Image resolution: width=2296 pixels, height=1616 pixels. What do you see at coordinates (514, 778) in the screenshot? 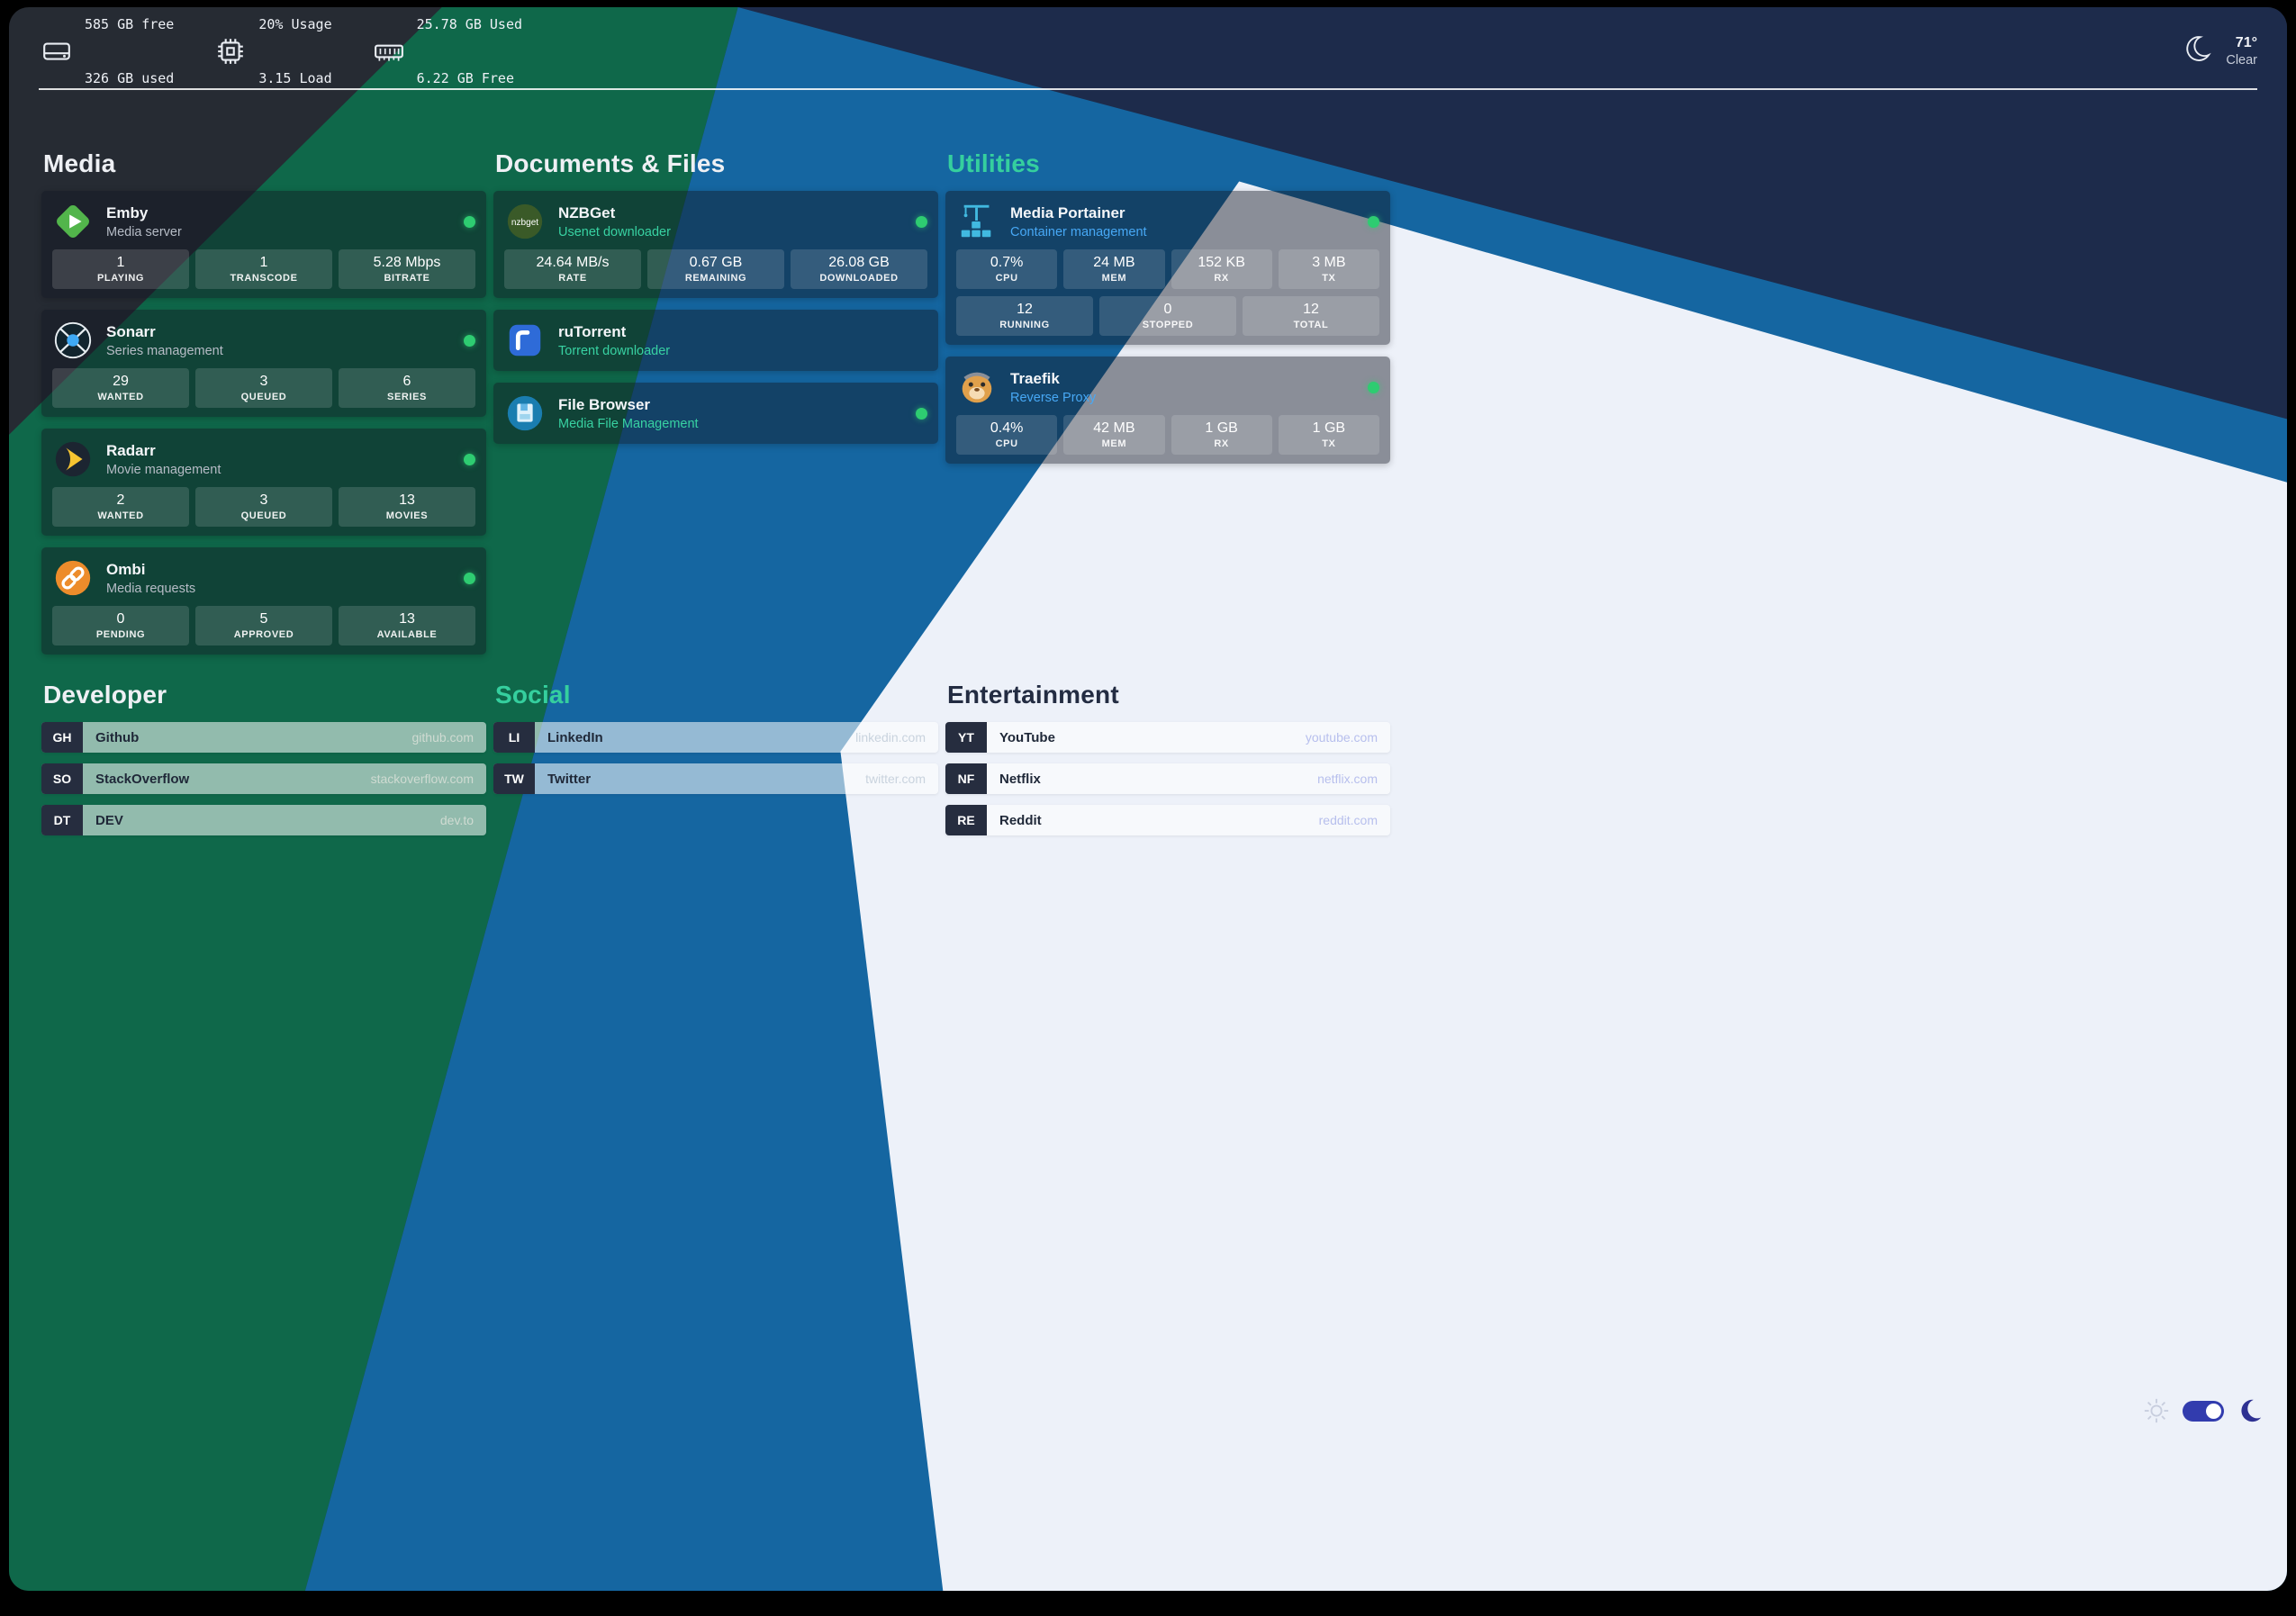
I see `link-abbr: TW` at bounding box center [514, 778].